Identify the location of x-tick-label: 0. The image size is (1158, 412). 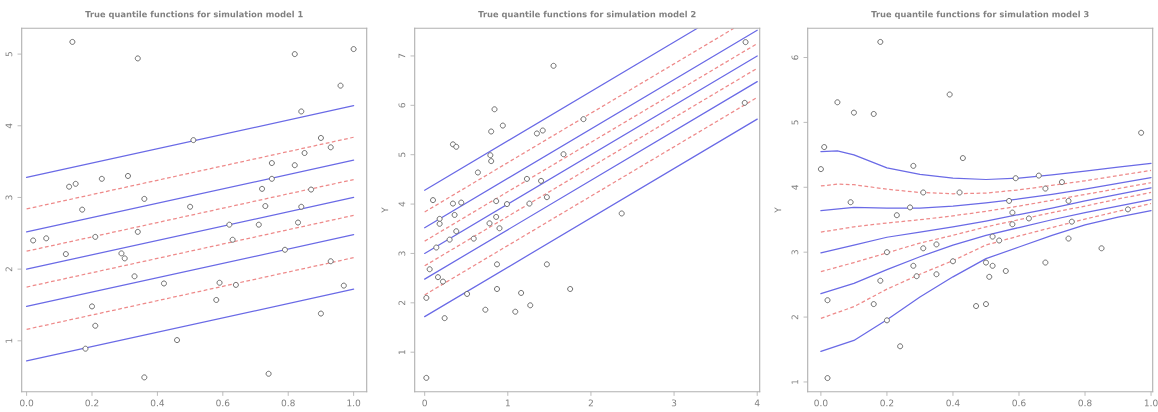
(424, 403).